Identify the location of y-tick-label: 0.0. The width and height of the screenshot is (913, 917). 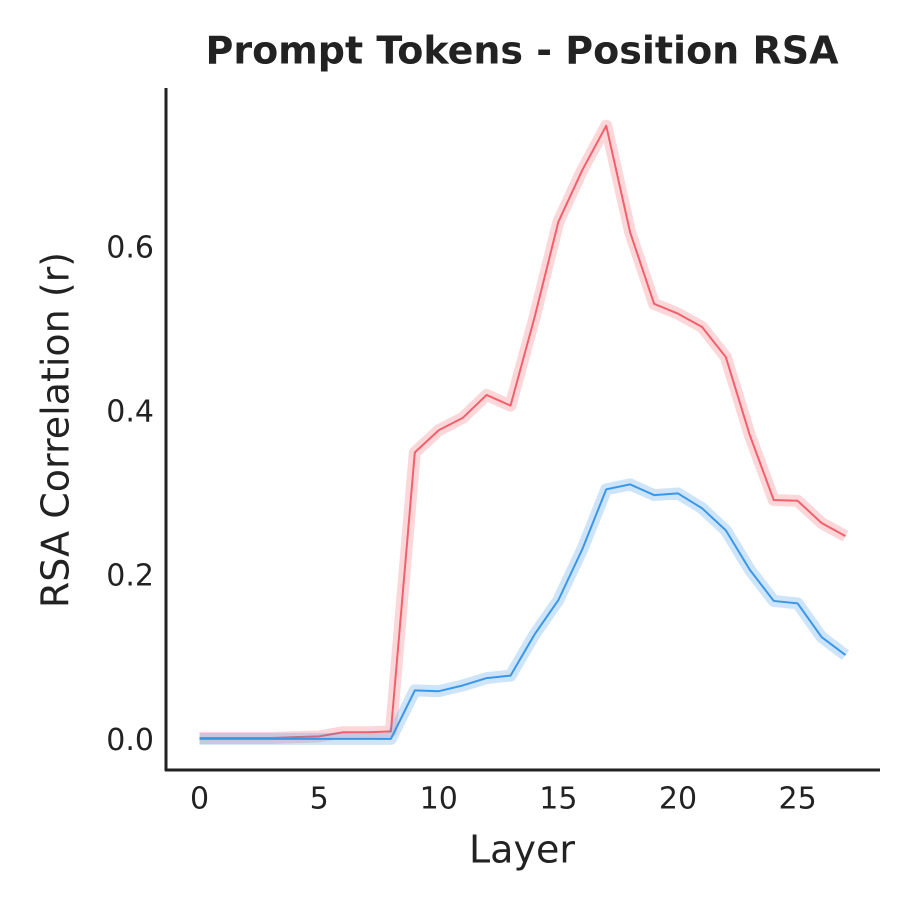
(130, 740).